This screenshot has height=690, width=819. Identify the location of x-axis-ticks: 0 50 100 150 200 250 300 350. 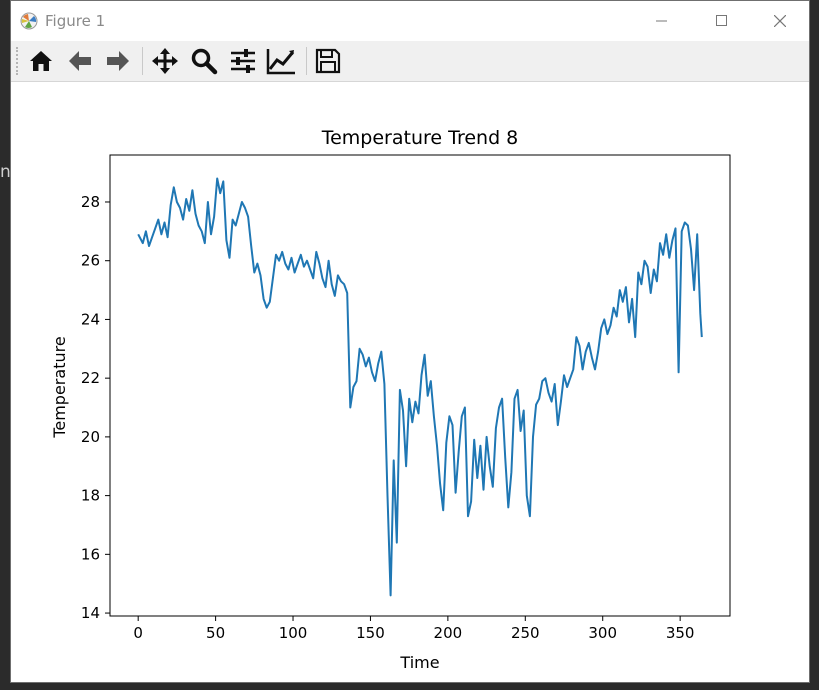
(413, 629).